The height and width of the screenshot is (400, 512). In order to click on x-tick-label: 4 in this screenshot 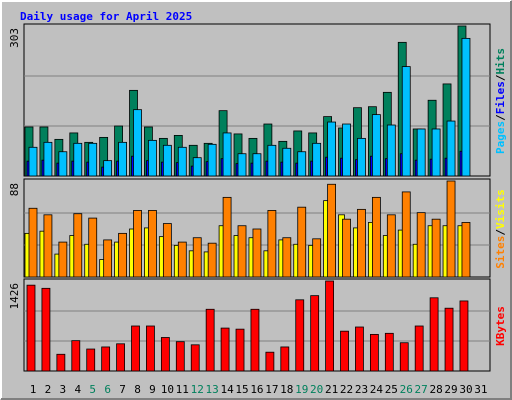, I will do `click(77, 389)`.